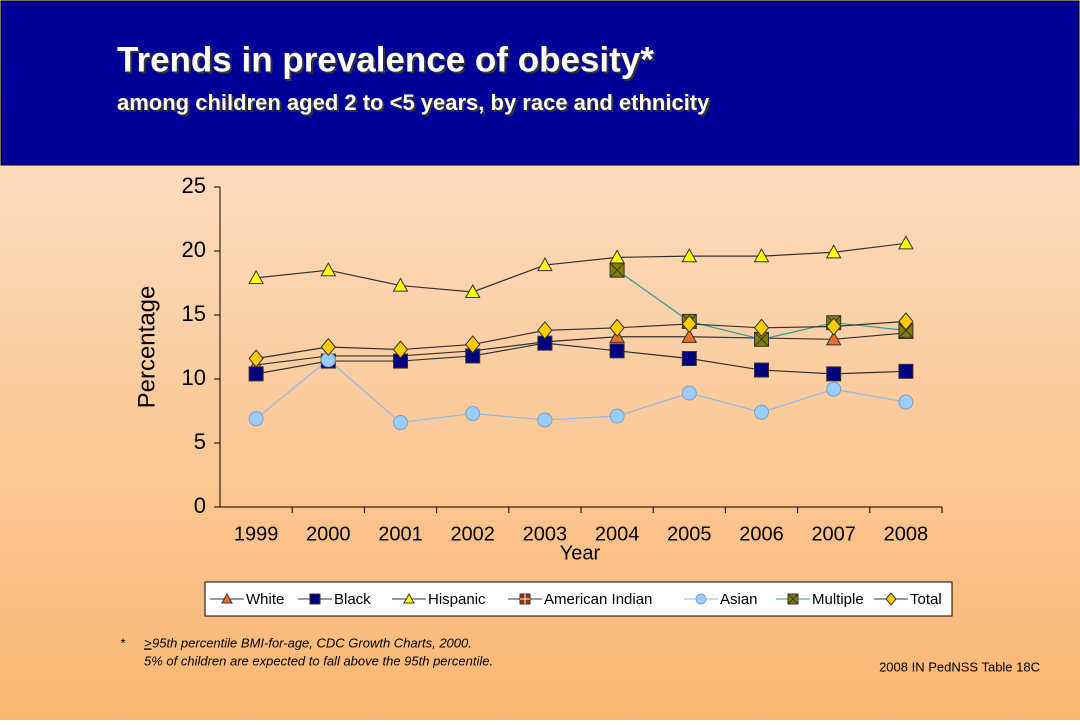 The width and height of the screenshot is (1080, 725). Describe the element at coordinates (200, 505) in the screenshot. I see `y-tick-label: 0` at that location.